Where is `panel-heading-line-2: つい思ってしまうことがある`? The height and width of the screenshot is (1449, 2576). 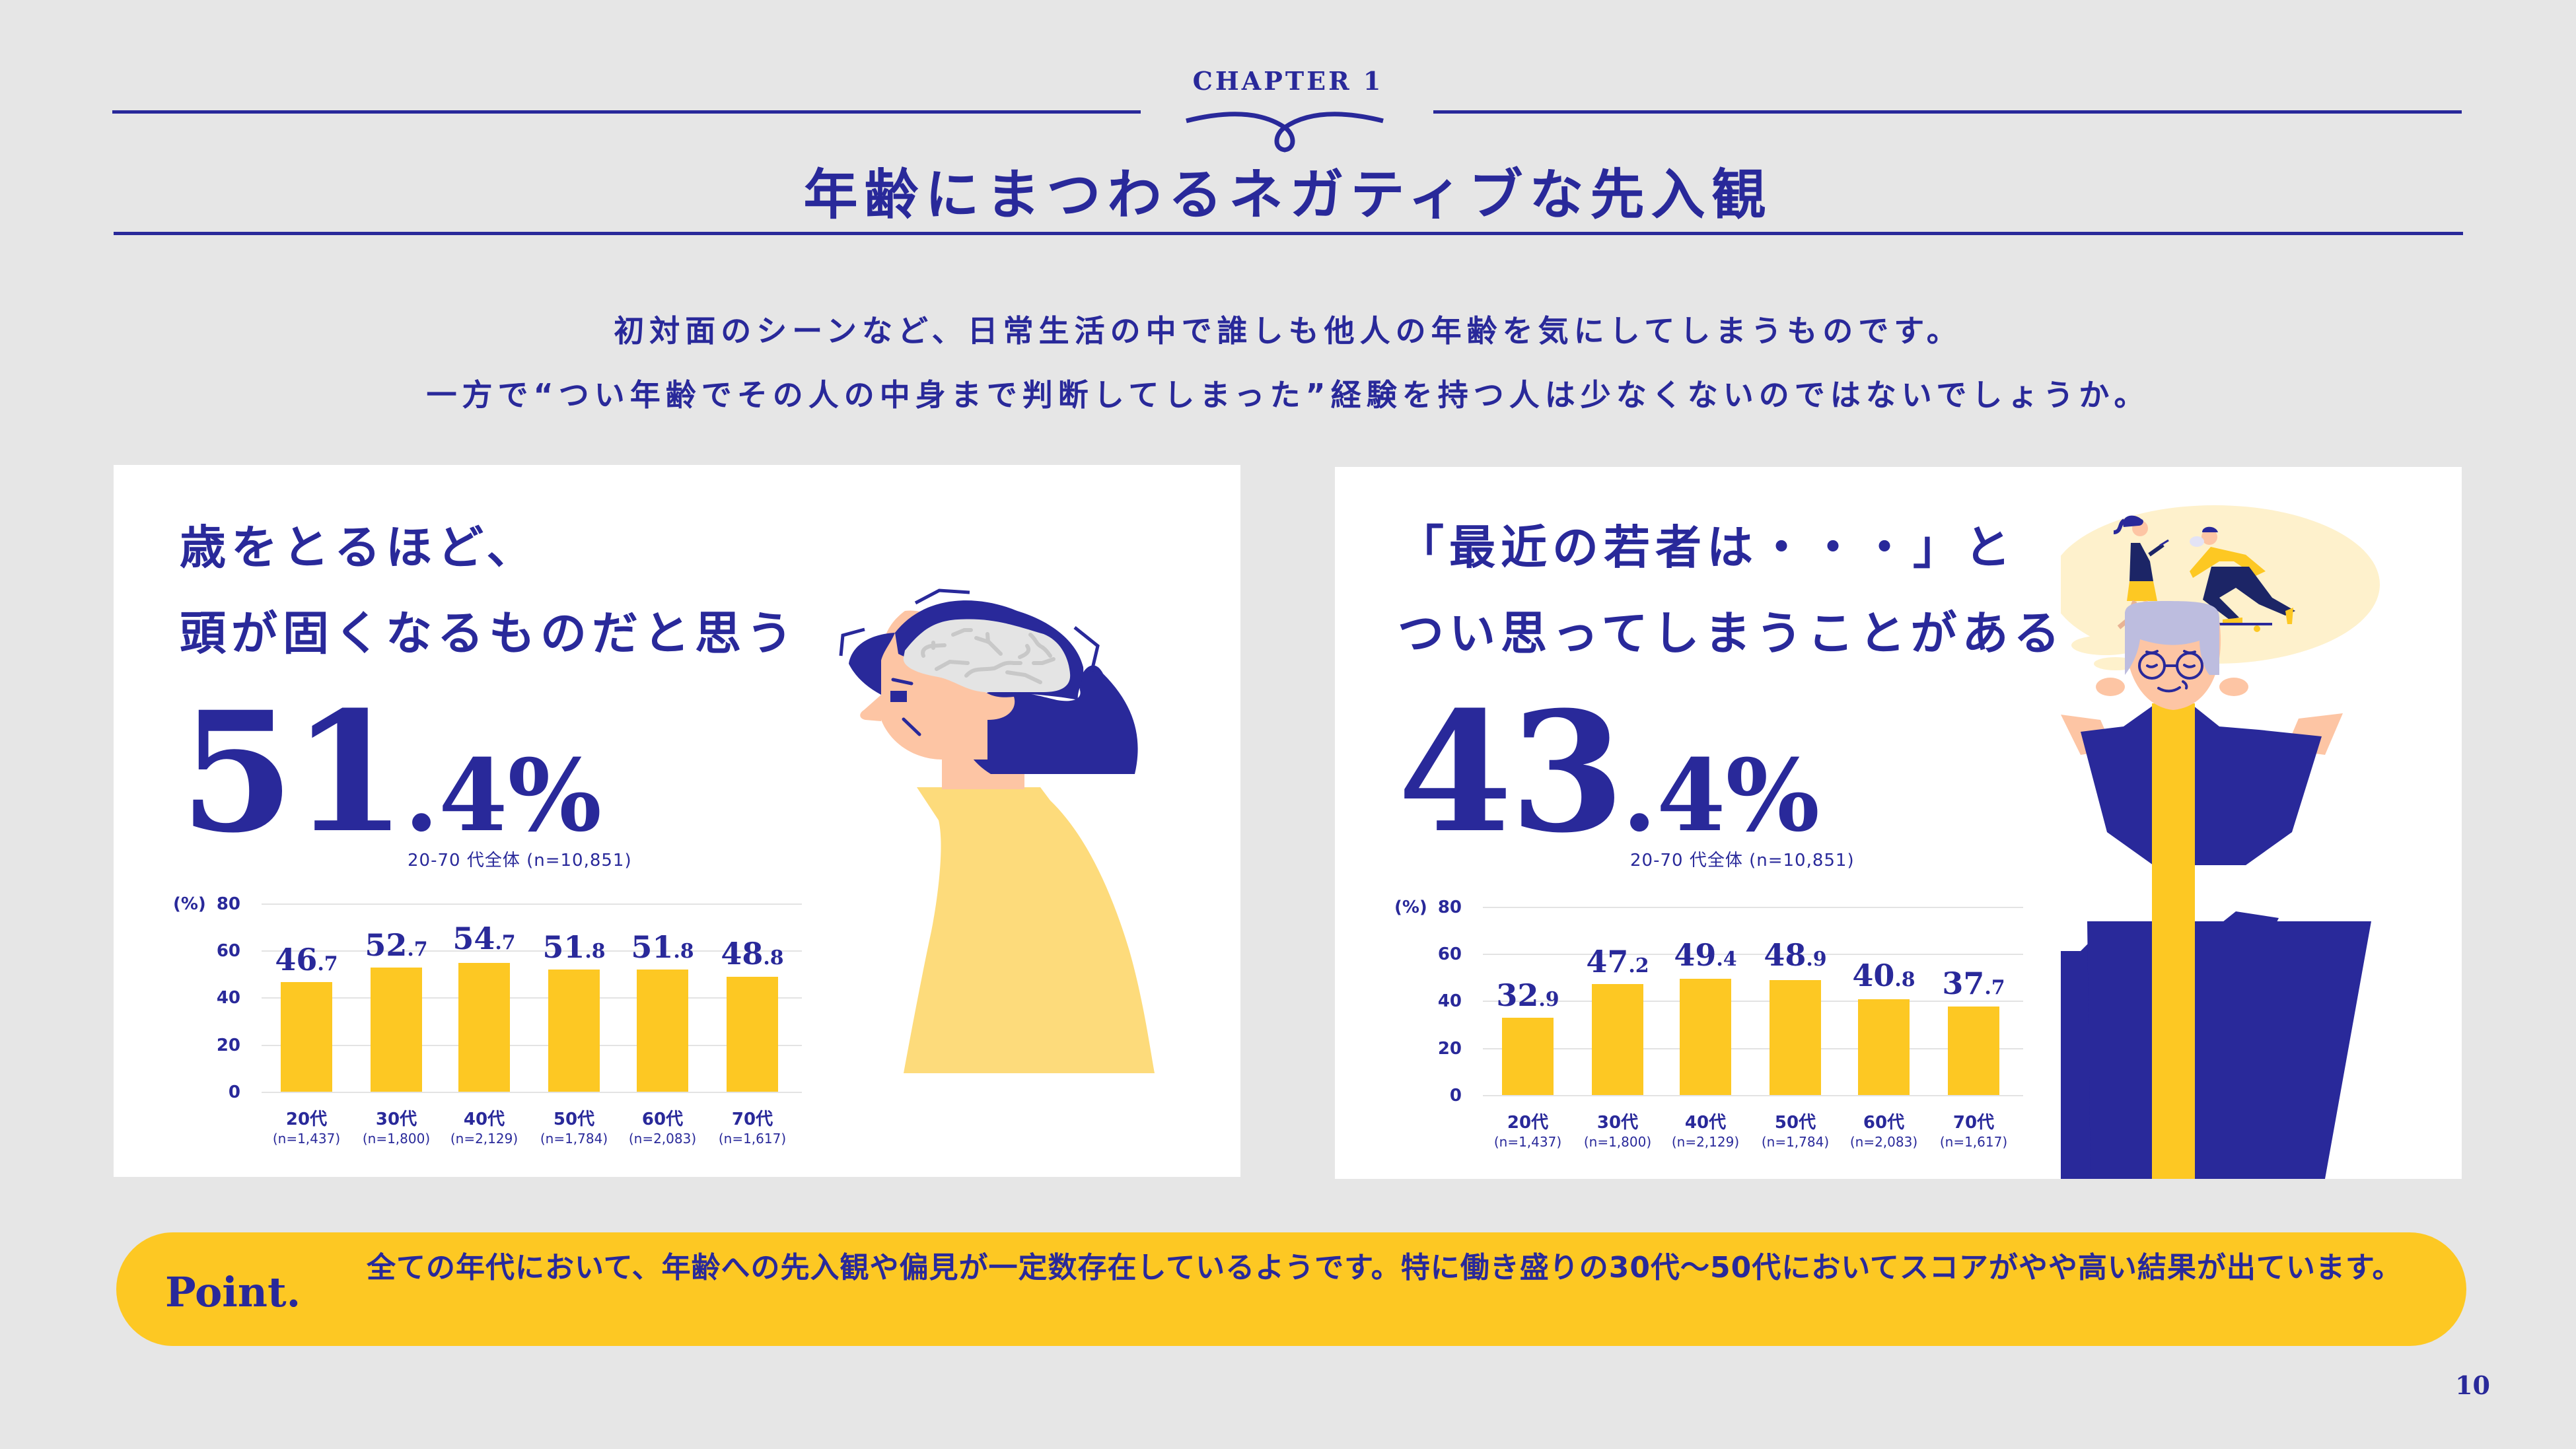 panel-heading-line-2: つい思ってしまうことがある is located at coordinates (1732, 633).